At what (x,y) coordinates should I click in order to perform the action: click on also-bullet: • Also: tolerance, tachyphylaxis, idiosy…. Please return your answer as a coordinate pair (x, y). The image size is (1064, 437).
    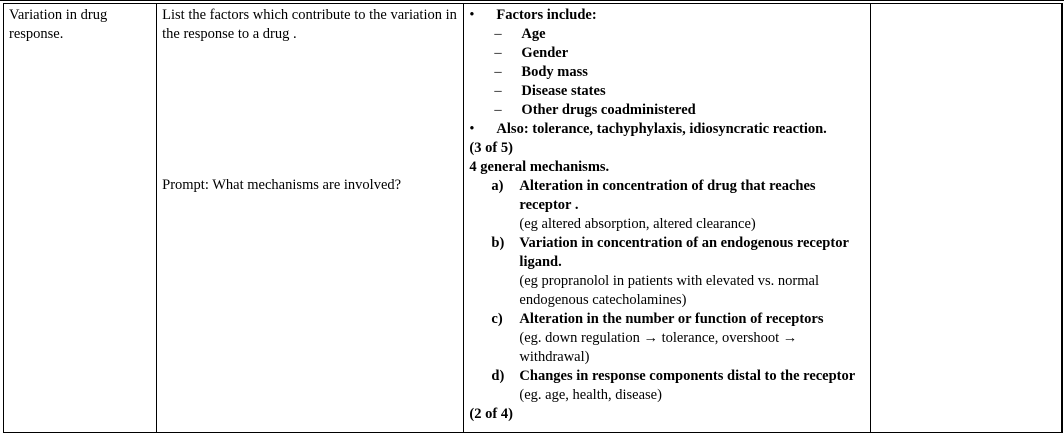
    Looking at the image, I should click on (666, 129).